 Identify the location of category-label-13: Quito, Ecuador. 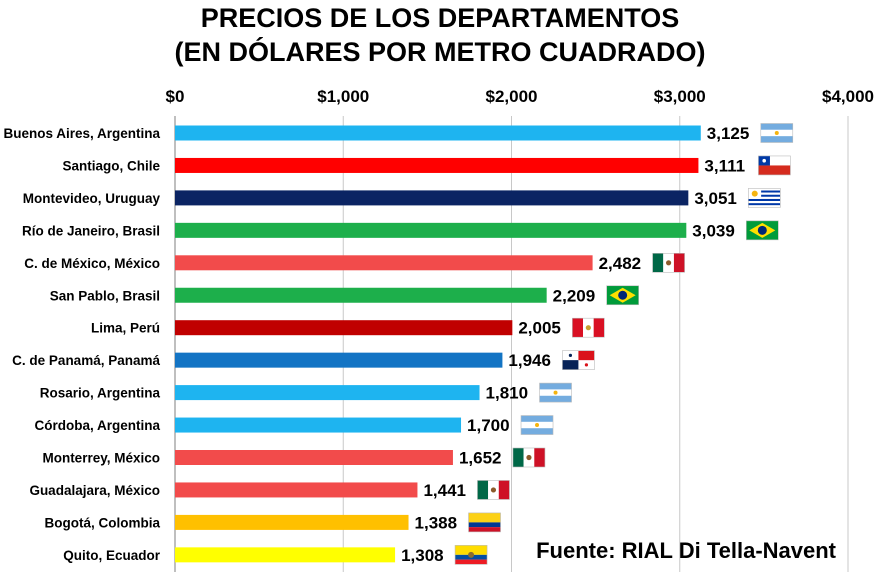
(112, 555).